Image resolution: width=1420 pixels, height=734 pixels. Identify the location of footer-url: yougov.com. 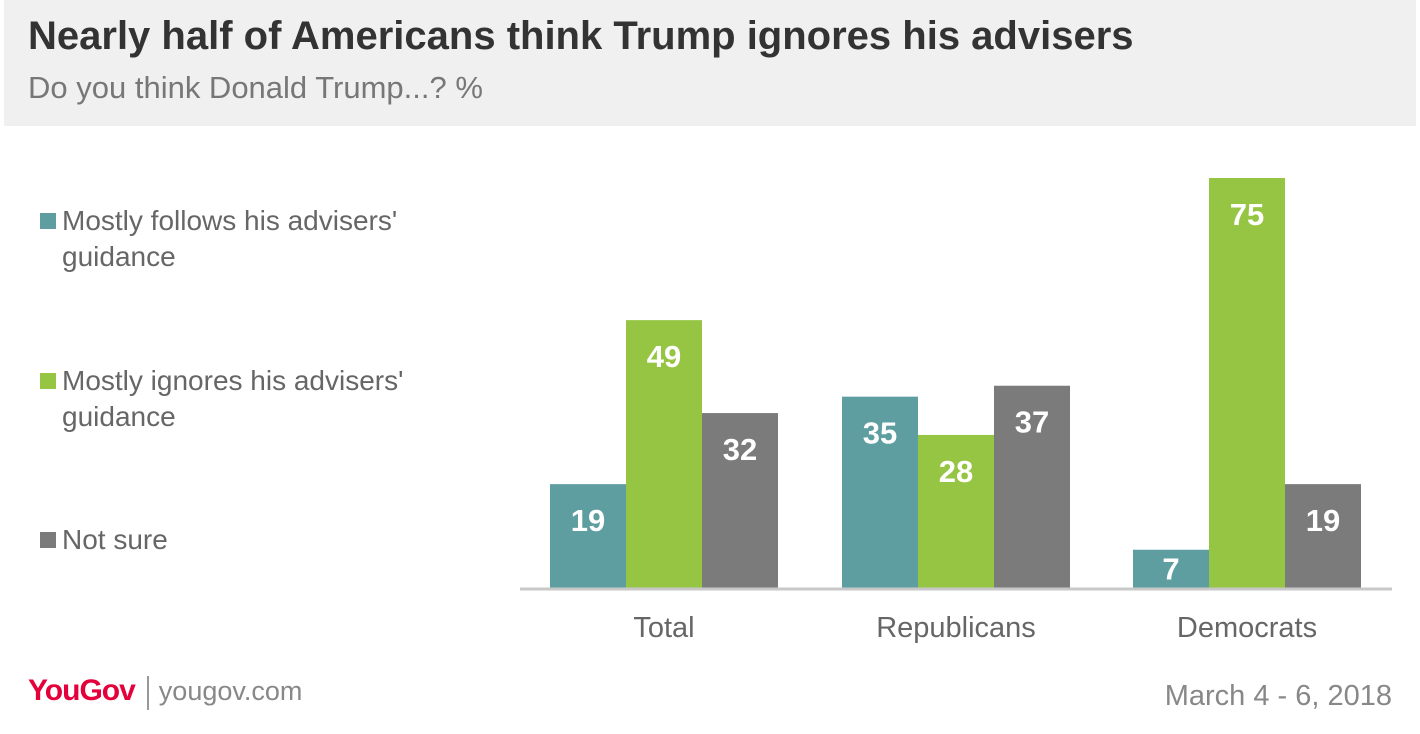
(230, 691).